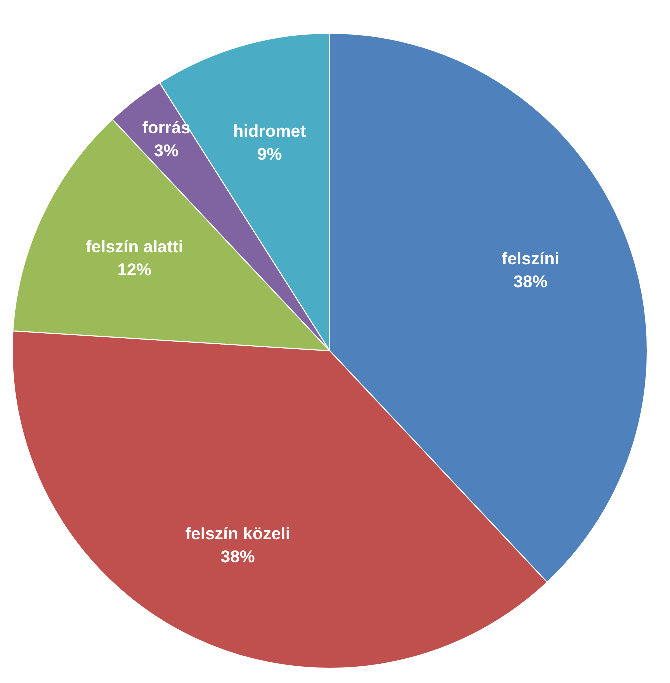  Describe the element at coordinates (269, 131) in the screenshot. I see `slice-label: hidromet` at that location.